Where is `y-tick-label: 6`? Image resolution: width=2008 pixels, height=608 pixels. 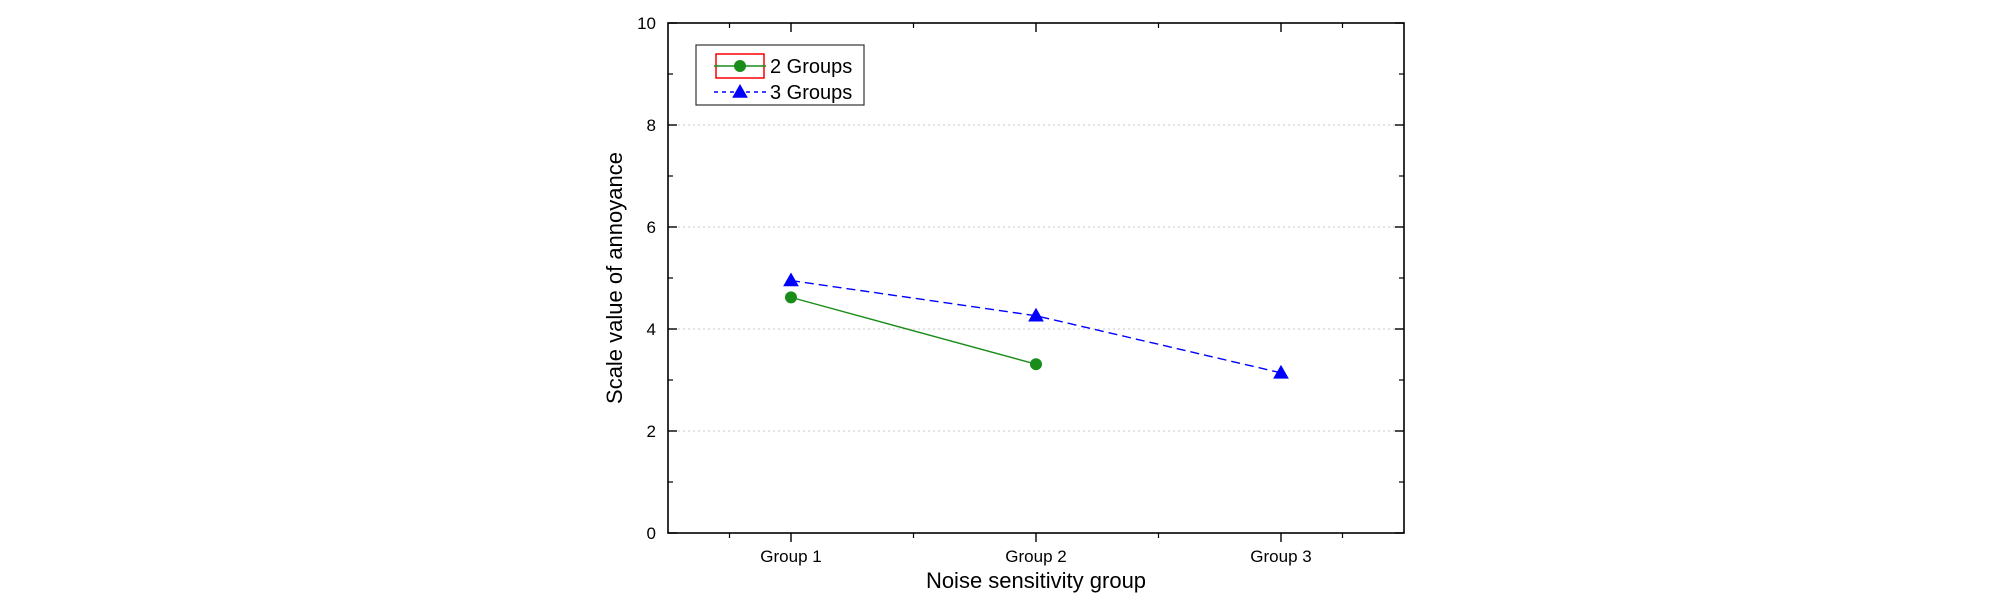 y-tick-label: 6 is located at coordinates (651, 227).